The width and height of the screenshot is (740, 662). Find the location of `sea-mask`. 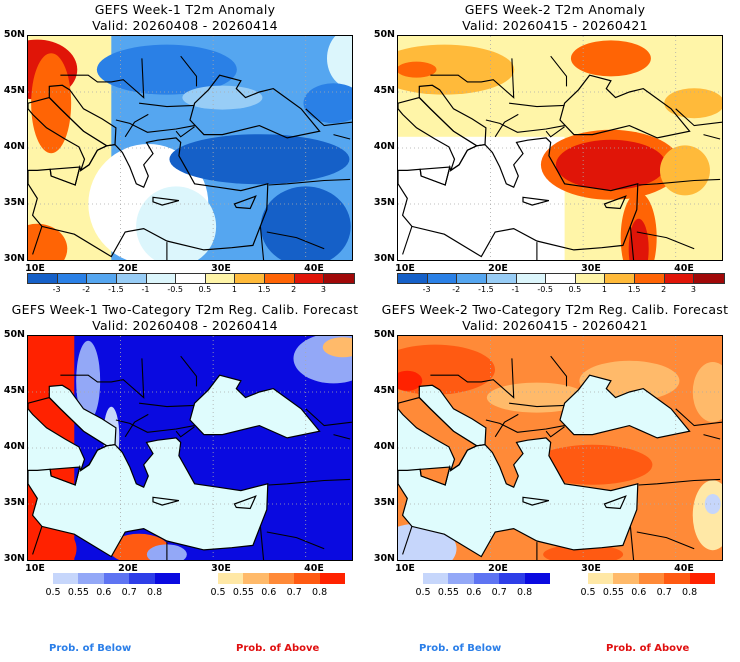

sea-mask is located at coordinates (544, 466).